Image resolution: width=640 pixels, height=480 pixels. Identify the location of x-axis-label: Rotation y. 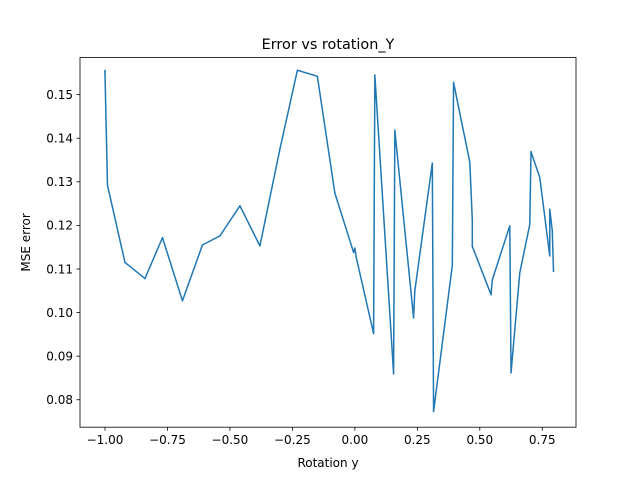
(327, 463).